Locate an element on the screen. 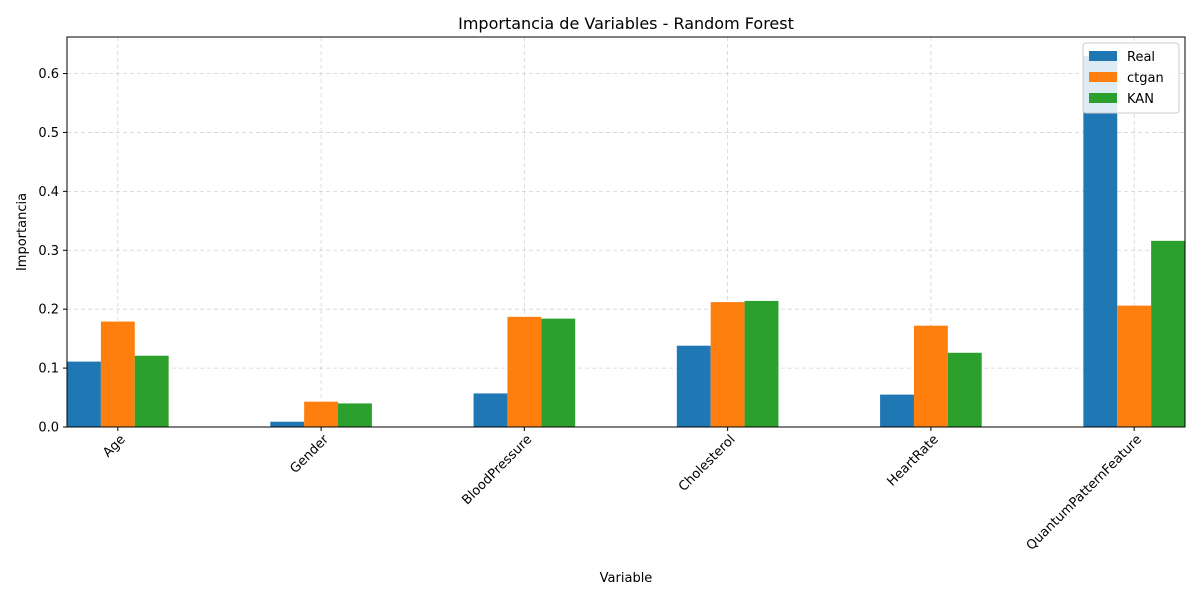 This screenshot has width=1200, height=600. x-axis-label: Variable is located at coordinates (626, 578).